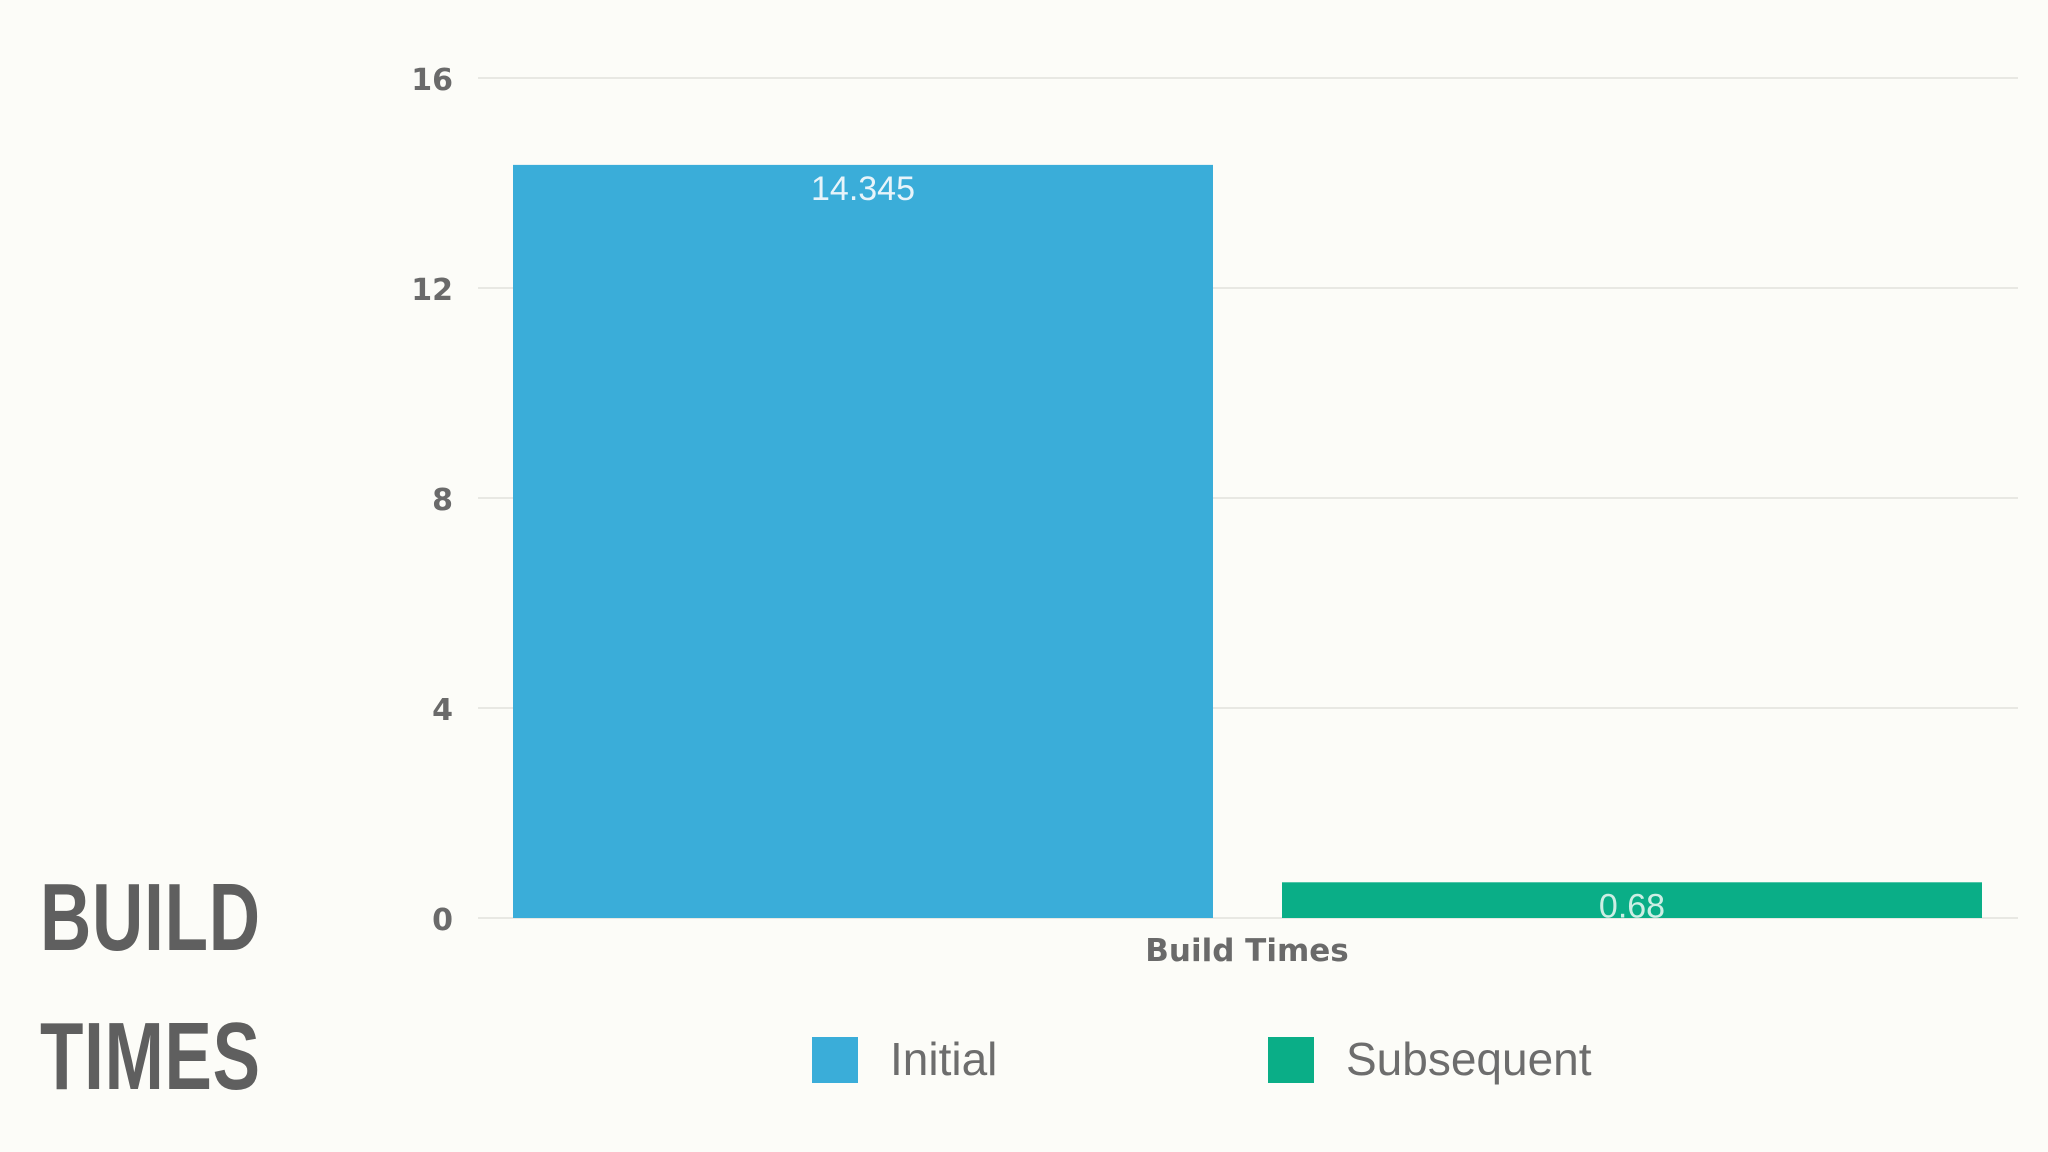  I want to click on legend-label-subsequent: Subsequent, so click(1469, 1059).